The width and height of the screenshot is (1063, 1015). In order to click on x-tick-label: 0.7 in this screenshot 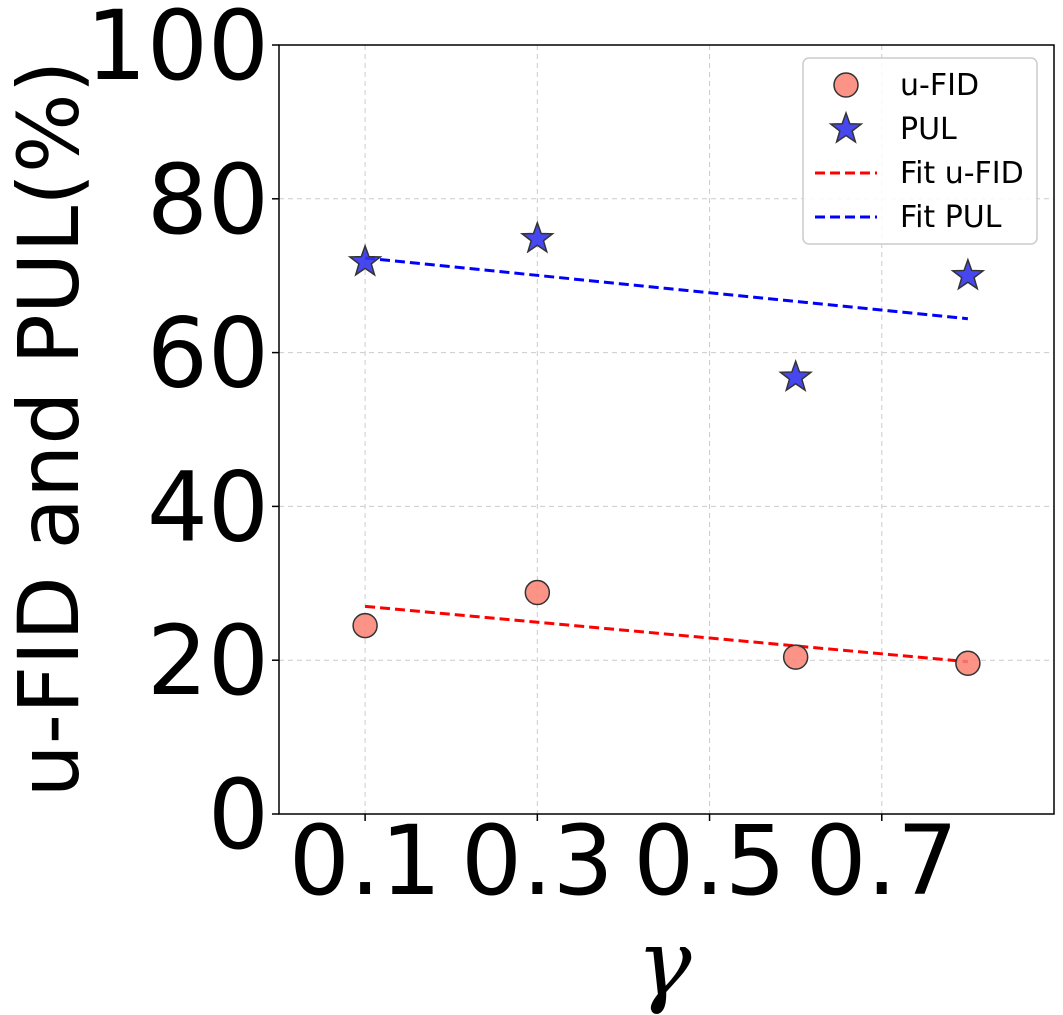, I will do `click(881, 861)`.